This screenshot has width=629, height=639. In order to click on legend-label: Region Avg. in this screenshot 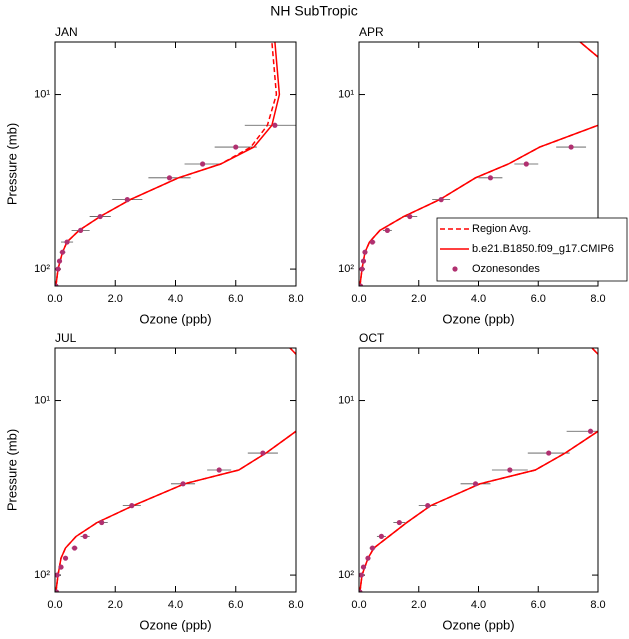, I will do `click(501, 229)`.